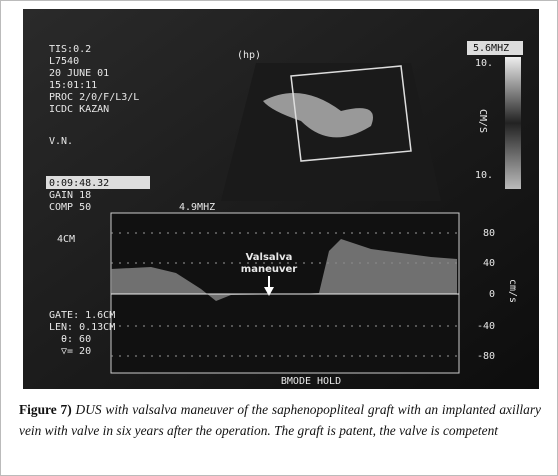 The width and height of the screenshot is (558, 476). What do you see at coordinates (73, 85) in the screenshot?
I see `header-line: 15:01:11` at bounding box center [73, 85].